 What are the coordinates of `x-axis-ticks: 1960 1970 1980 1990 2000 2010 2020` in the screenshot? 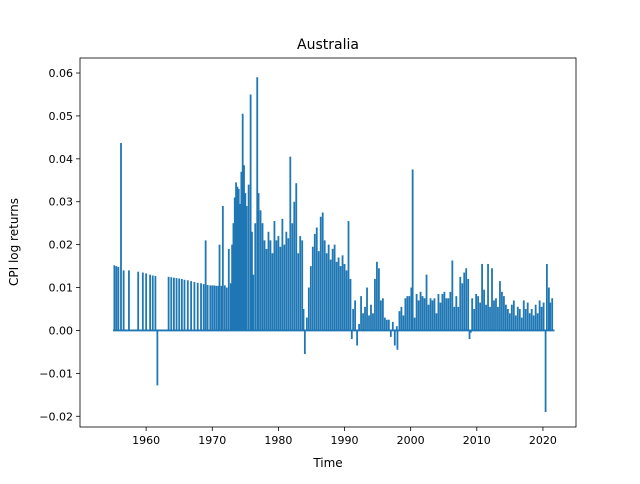 It's located at (344, 437).